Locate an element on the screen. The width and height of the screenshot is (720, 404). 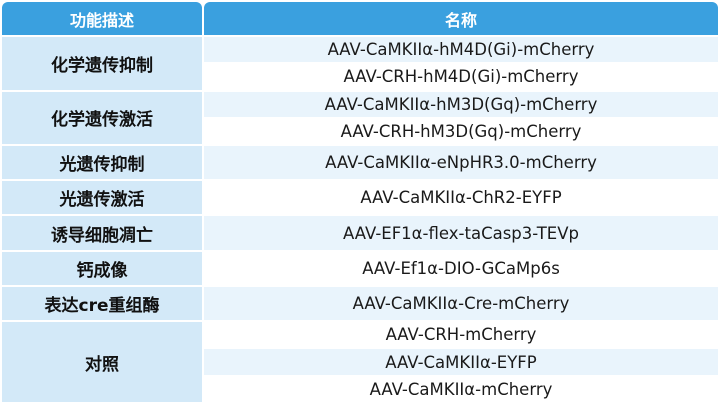
function-cell: 光遗传激活 is located at coordinates (102, 198).